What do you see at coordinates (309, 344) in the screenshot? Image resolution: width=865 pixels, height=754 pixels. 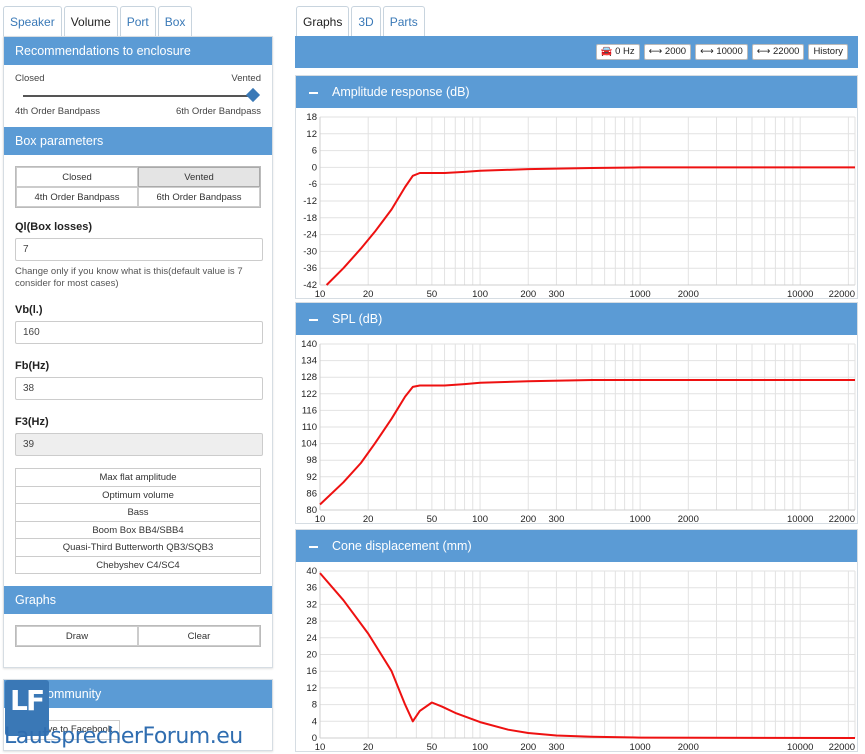 I see `y-tick-label: 140` at bounding box center [309, 344].